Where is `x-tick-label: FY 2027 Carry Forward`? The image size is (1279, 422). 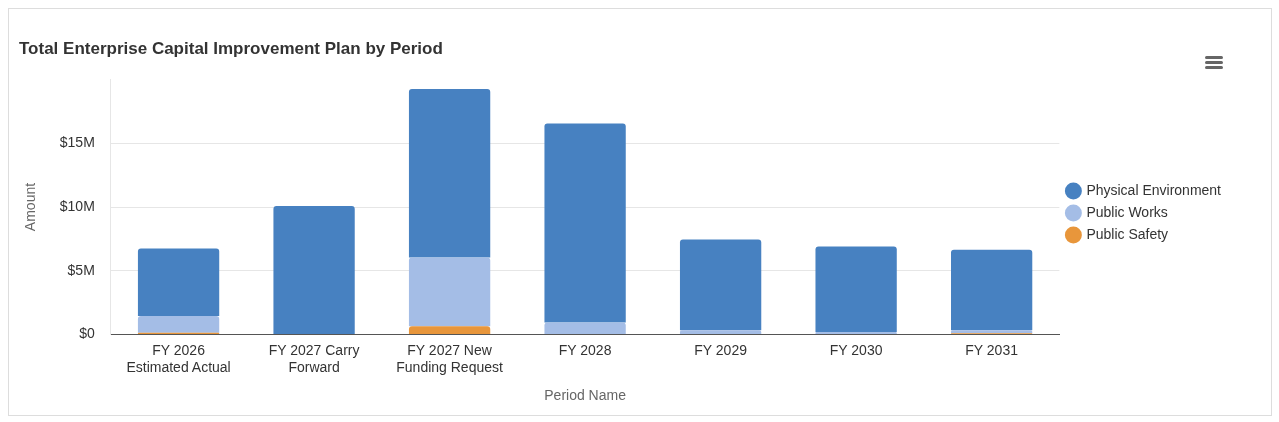 x-tick-label: FY 2027 Carry Forward is located at coordinates (314, 358).